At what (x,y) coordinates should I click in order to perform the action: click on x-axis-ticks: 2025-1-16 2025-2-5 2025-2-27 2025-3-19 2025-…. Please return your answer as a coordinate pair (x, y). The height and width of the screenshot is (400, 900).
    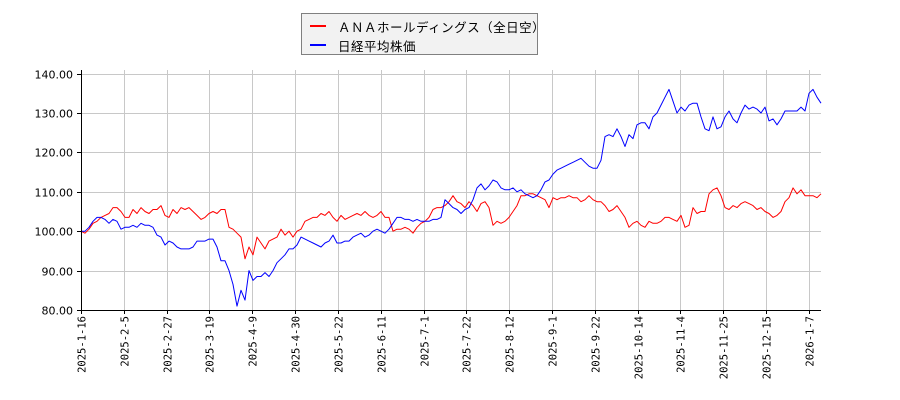
    Looking at the image, I should click on (447, 344).